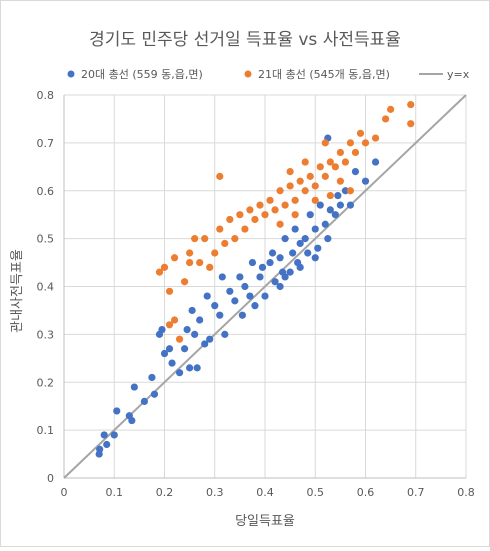  I want to click on y-tick-label: 0.7, so click(46, 143).